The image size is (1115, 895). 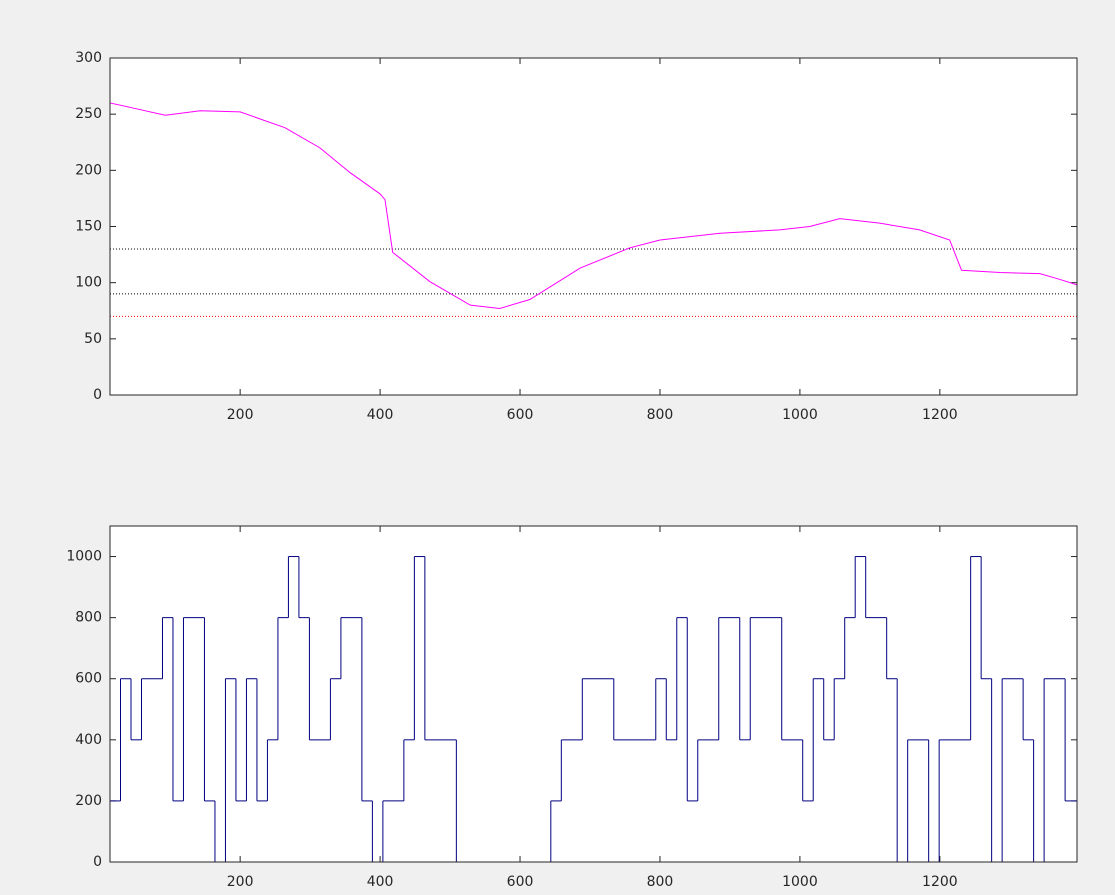 What do you see at coordinates (88, 114) in the screenshot?
I see `y-tick-label: 250` at bounding box center [88, 114].